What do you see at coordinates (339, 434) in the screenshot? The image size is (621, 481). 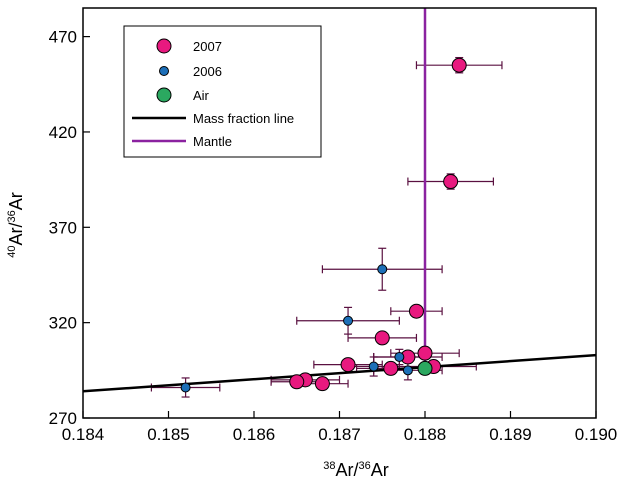 I see `x-tick-label: 0.187` at bounding box center [339, 434].